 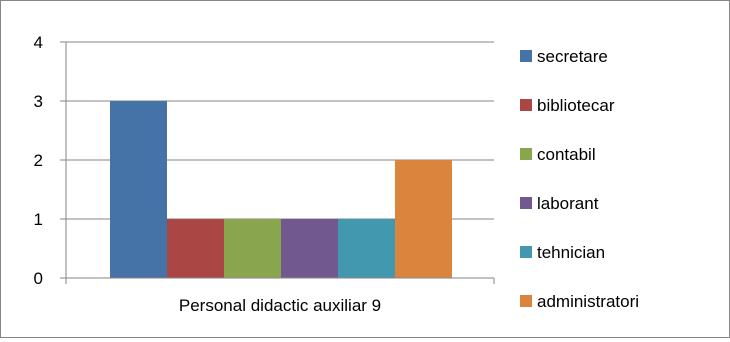 I want to click on legend-label-bibliotecar: bibliotecar, so click(x=576, y=105).